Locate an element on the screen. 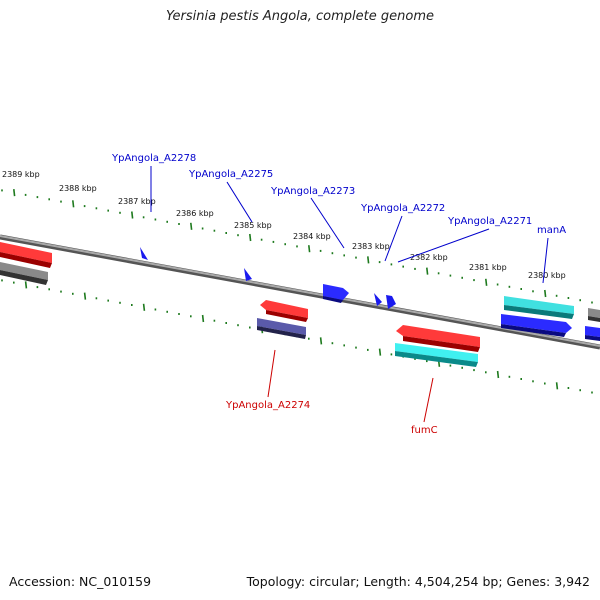  ruler-label: 2387 kbp is located at coordinates (137, 201).